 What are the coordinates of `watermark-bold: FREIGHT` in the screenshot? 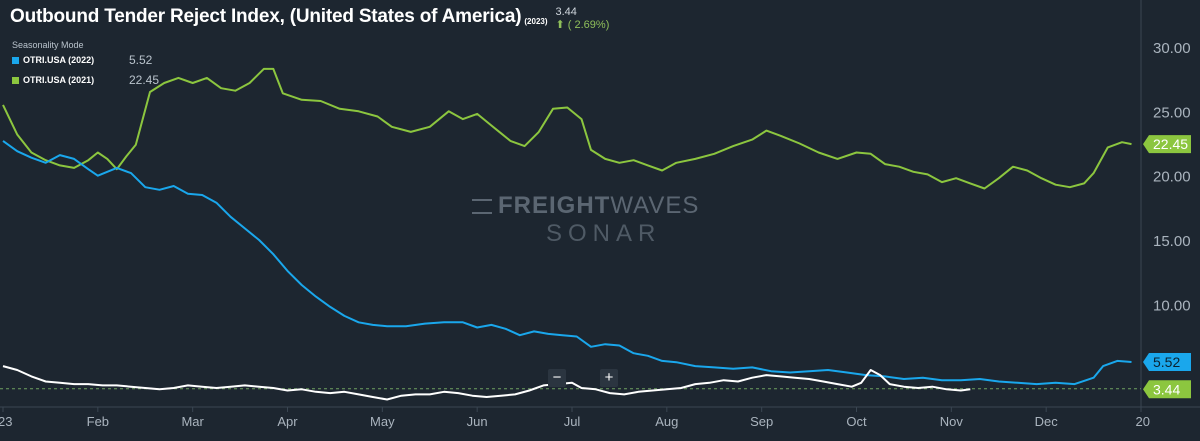 It's located at (554, 205).